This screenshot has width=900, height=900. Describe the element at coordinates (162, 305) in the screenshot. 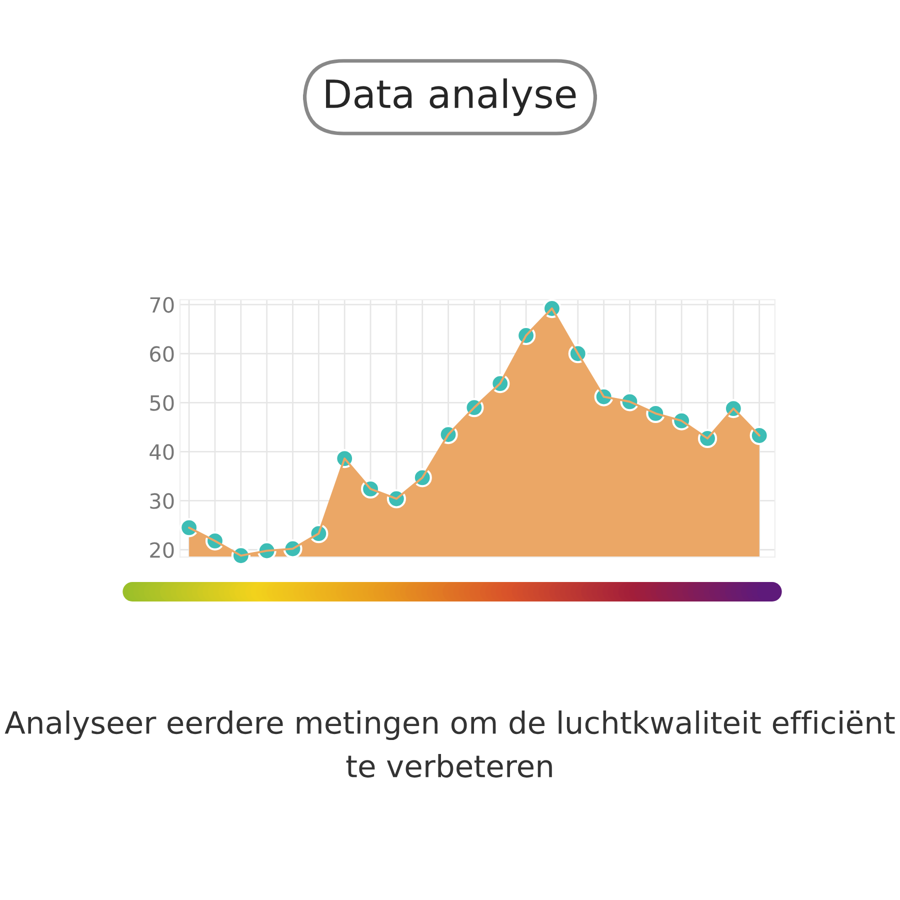

I see `y-tick-label: 70` at that location.